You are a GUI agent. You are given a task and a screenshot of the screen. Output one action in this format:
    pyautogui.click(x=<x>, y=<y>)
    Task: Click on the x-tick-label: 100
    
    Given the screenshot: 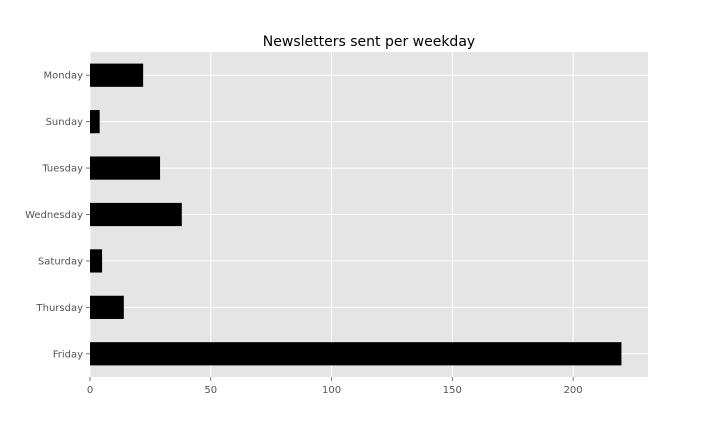 What is the action you would take?
    pyautogui.click(x=331, y=390)
    